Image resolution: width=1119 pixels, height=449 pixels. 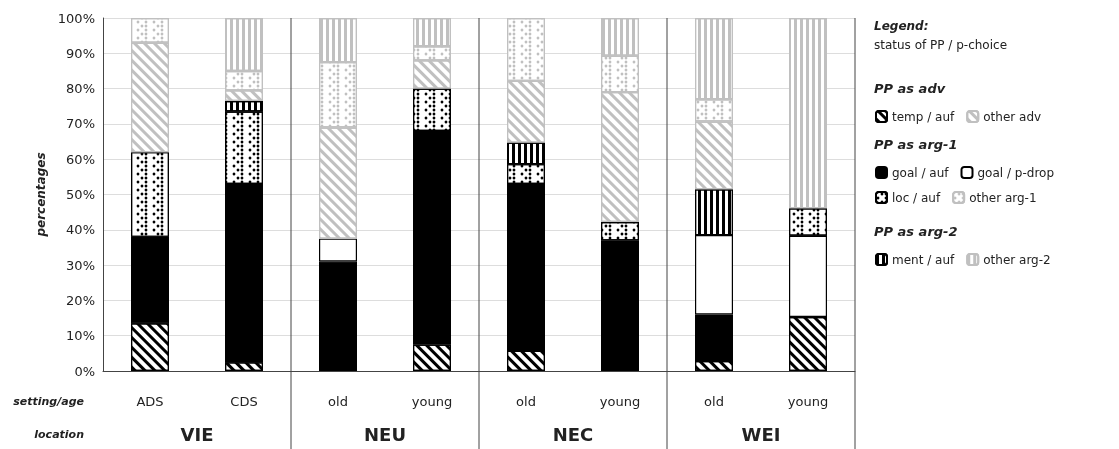 I want to click on y-tick-label: 80%, so click(x=80, y=89).